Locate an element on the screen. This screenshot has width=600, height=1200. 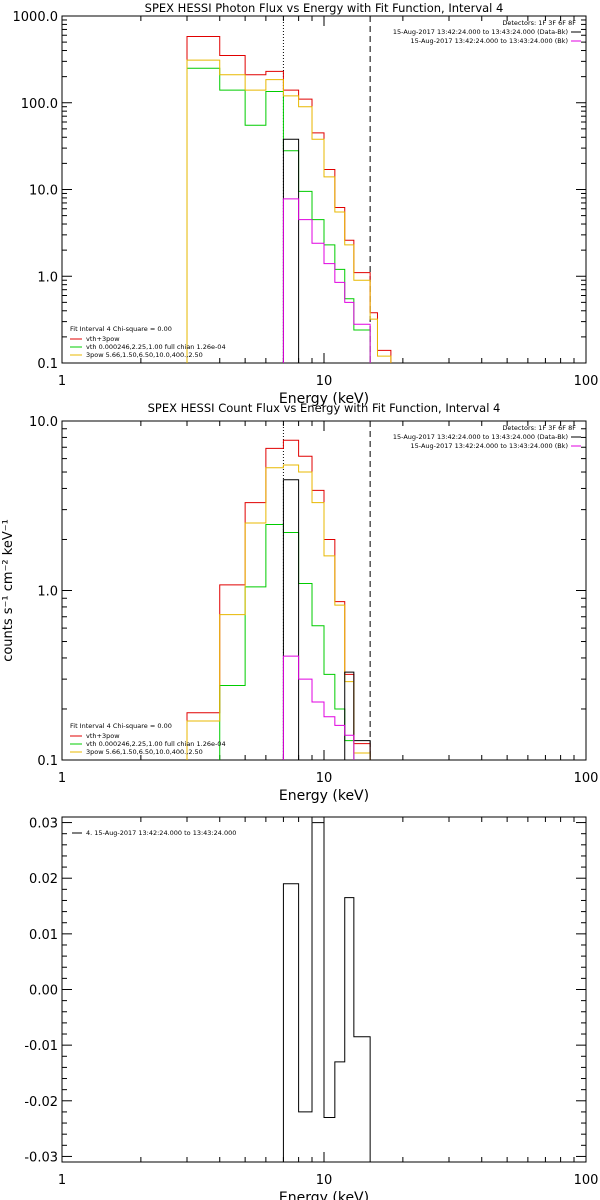
y-tick-label: 0.00 is located at coordinates (43, 991).